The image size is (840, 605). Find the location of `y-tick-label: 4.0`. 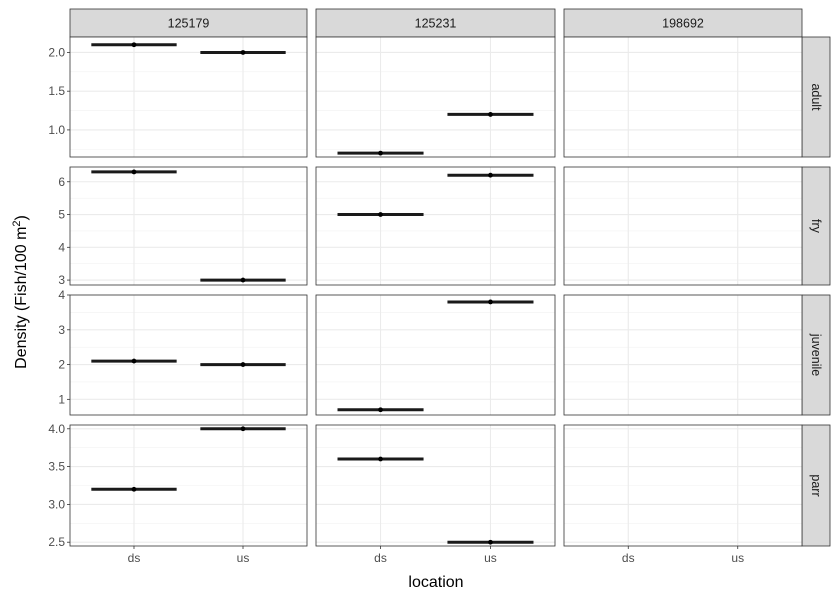

y-tick-label: 4.0 is located at coordinates (56, 429).